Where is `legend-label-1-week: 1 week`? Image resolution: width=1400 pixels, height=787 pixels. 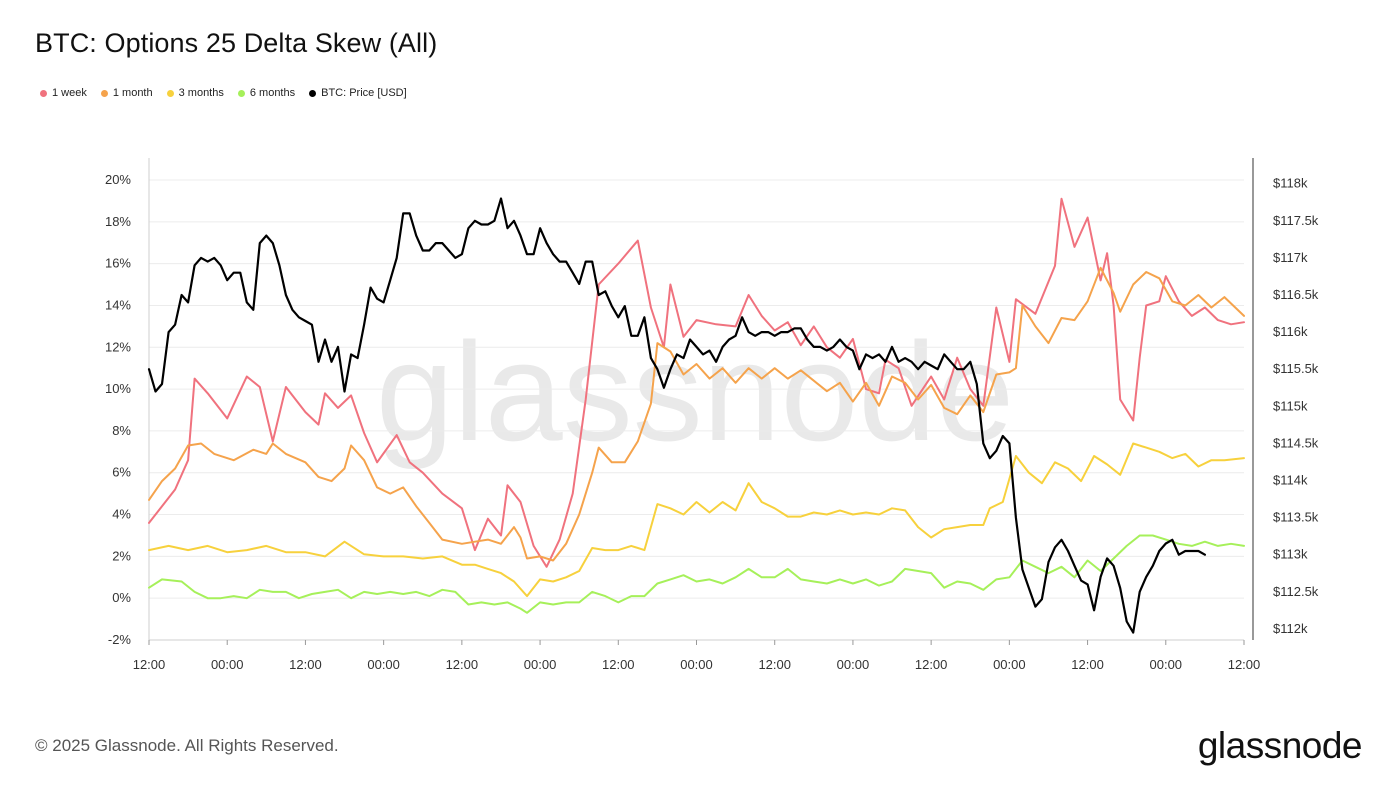
legend-label-1-week: 1 week is located at coordinates (69, 93).